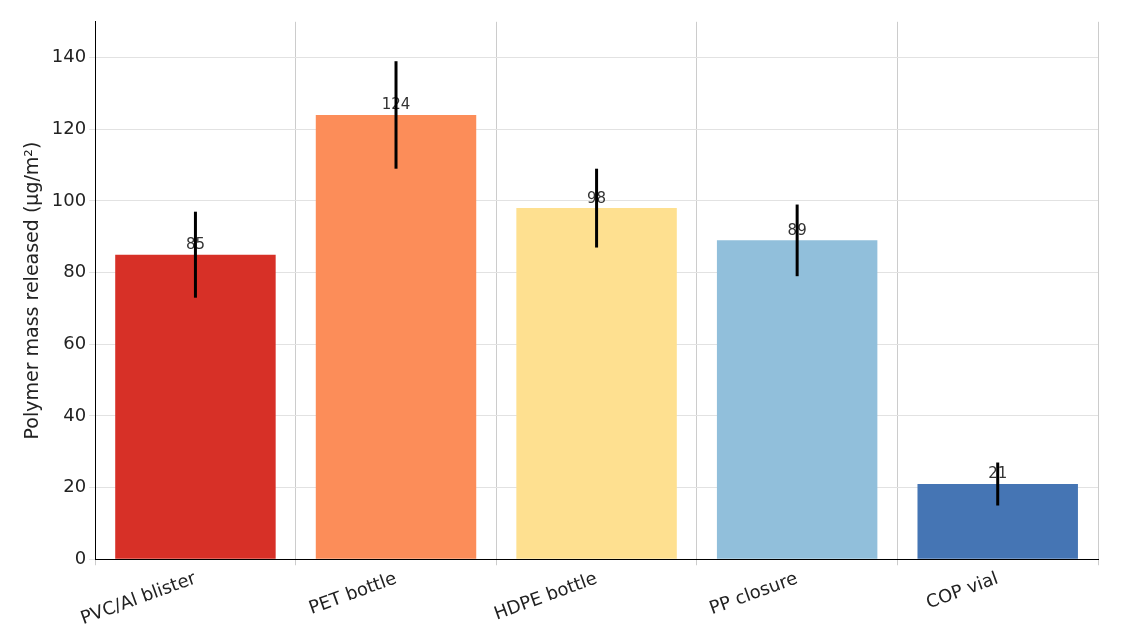 The image size is (1132, 643). I want to click on x-tick-label: PET bottle, so click(352, 592).